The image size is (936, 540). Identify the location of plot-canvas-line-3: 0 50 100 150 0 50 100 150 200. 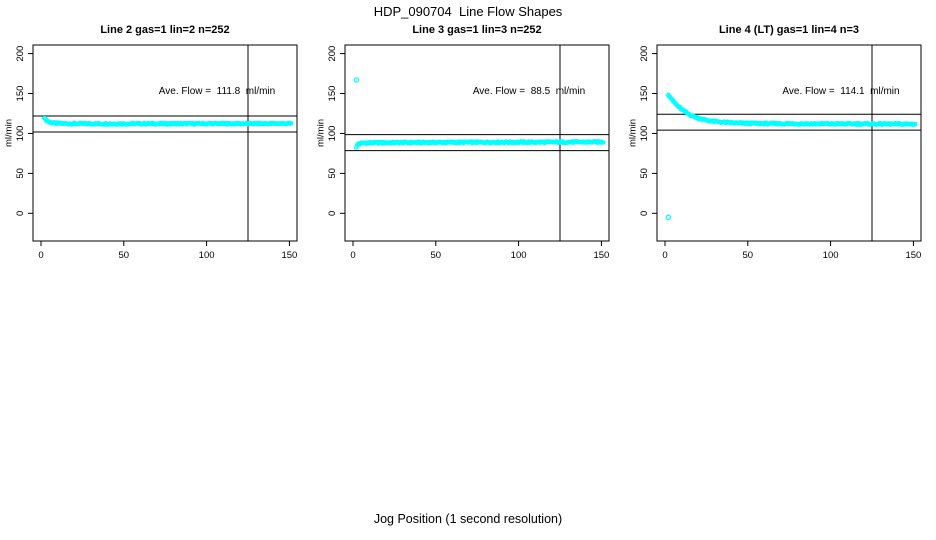
(468, 152).